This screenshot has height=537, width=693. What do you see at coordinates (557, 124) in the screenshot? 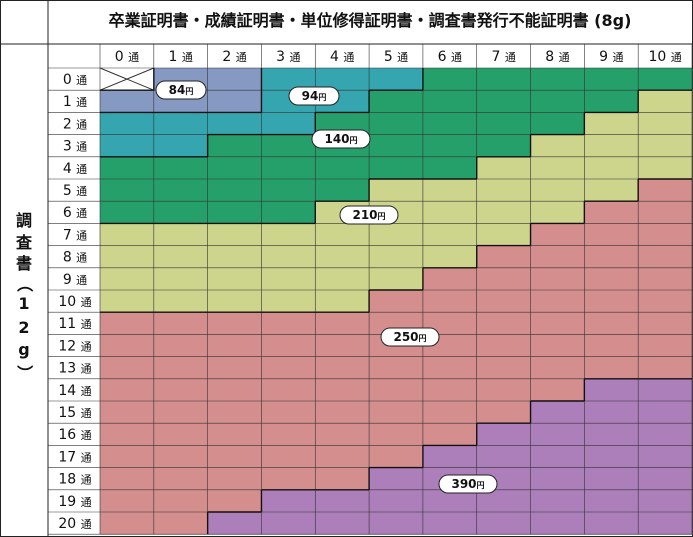
I see `cell-r2-c8` at bounding box center [557, 124].